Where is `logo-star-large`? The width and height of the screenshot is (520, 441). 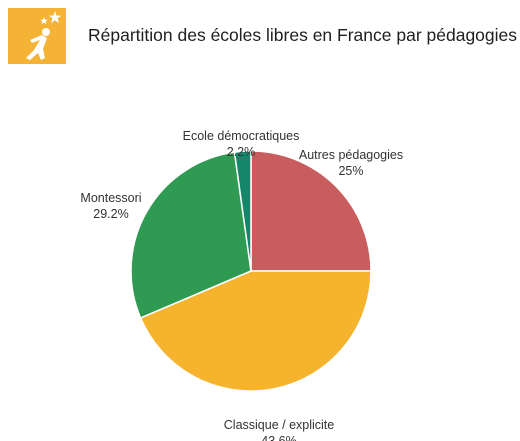
logo-star-large is located at coordinates (55, 17).